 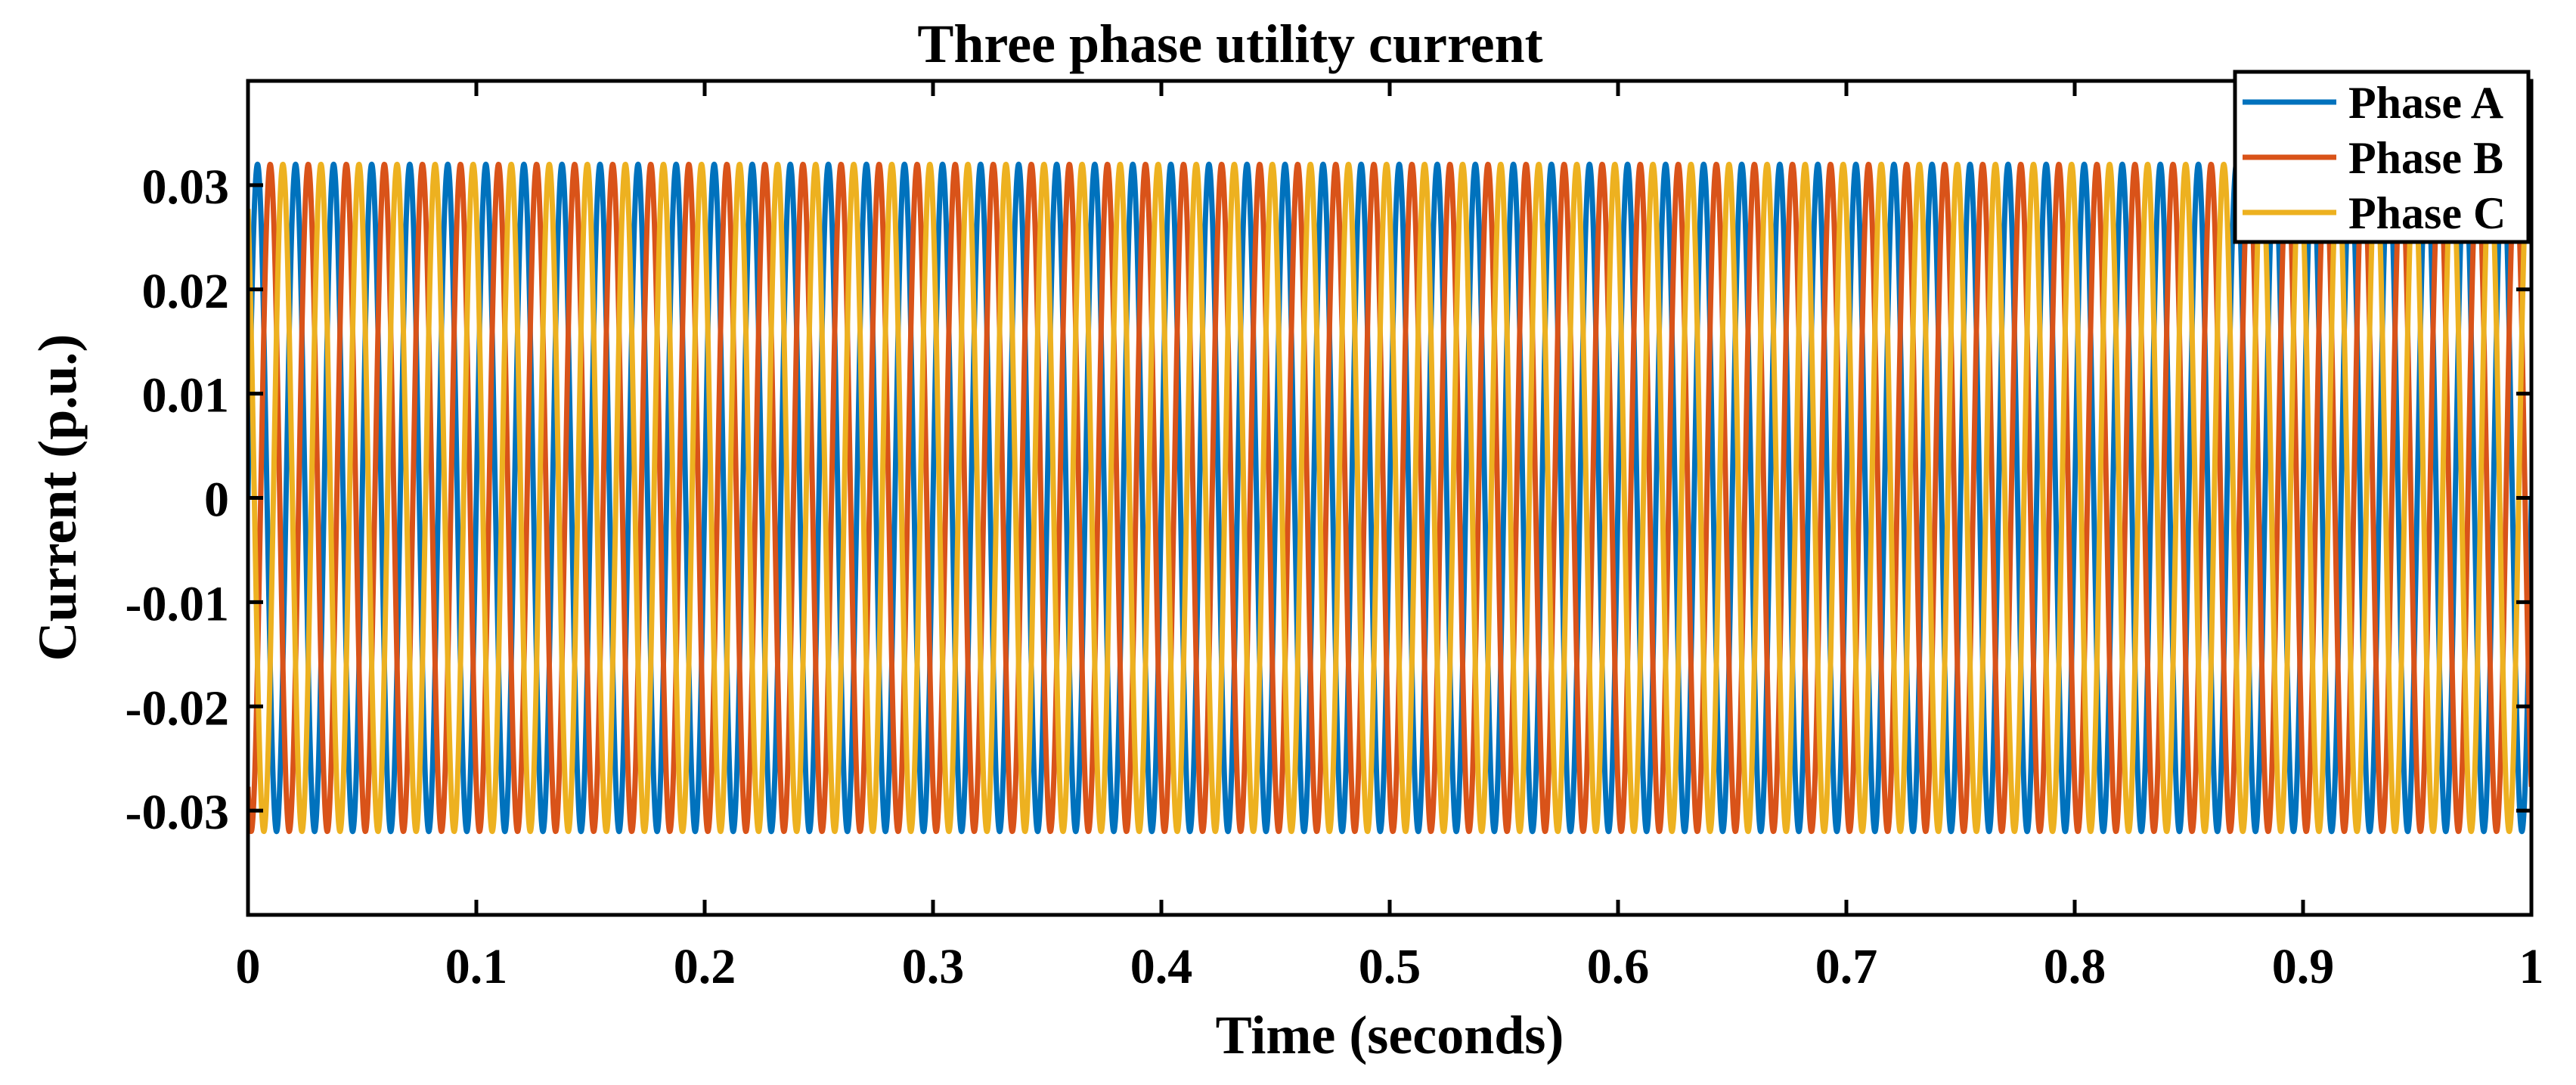 I want to click on x-tick-label: 0.8, so click(x=2075, y=966).